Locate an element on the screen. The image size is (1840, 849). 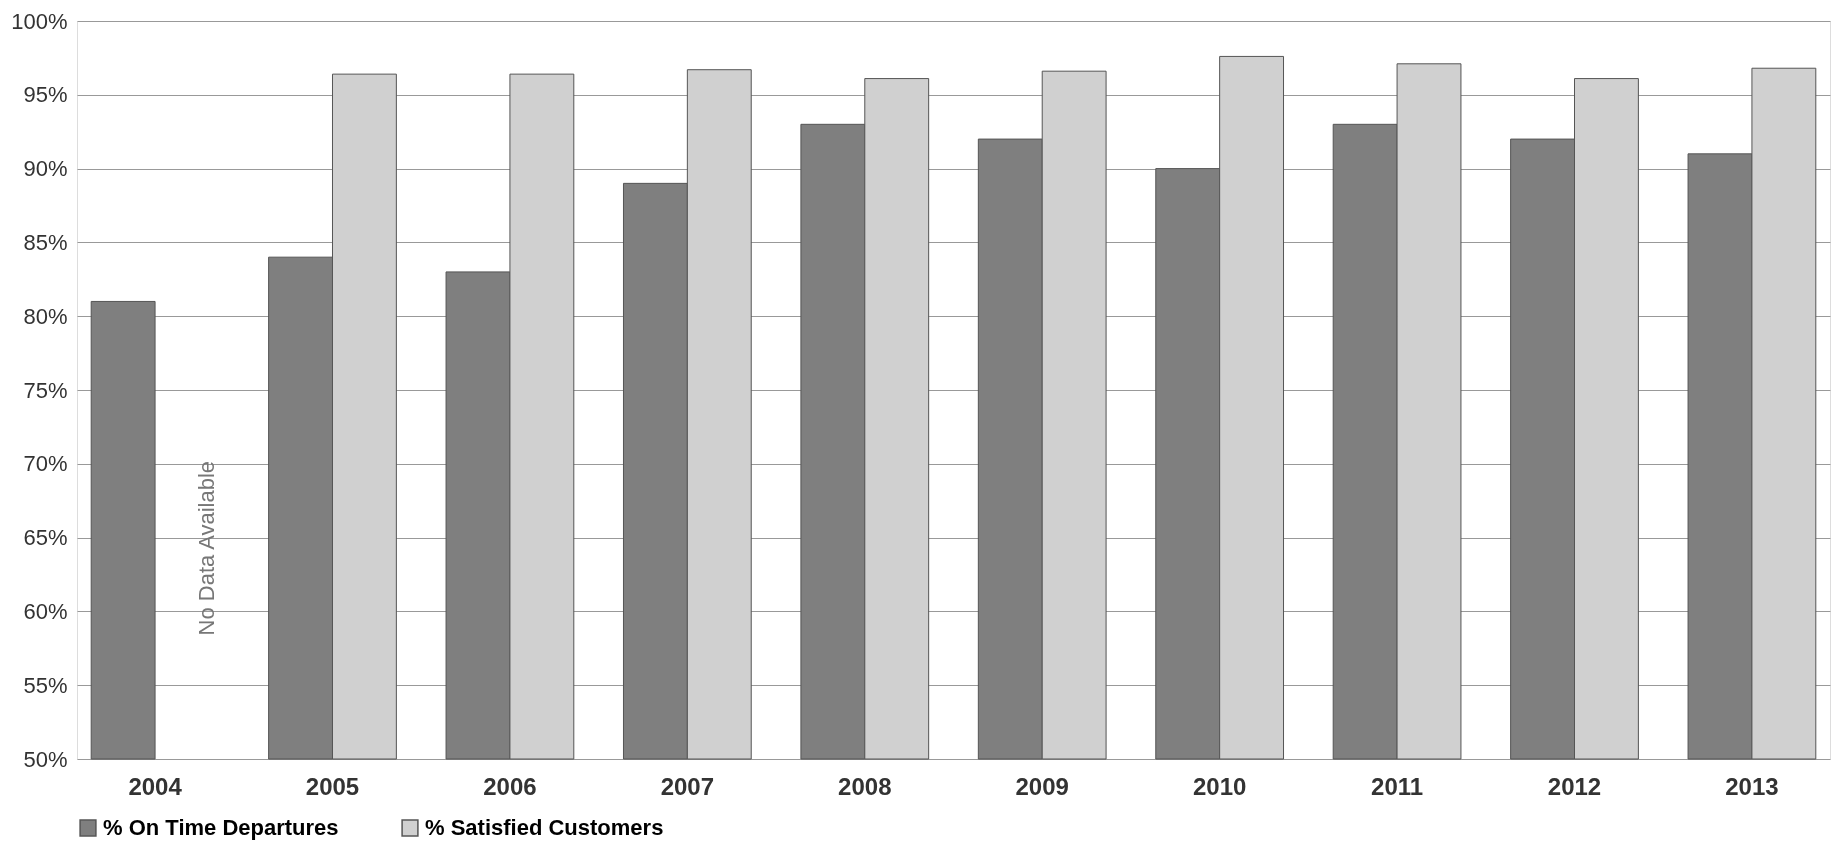
x-tick-label: 2004 is located at coordinates (155, 786).